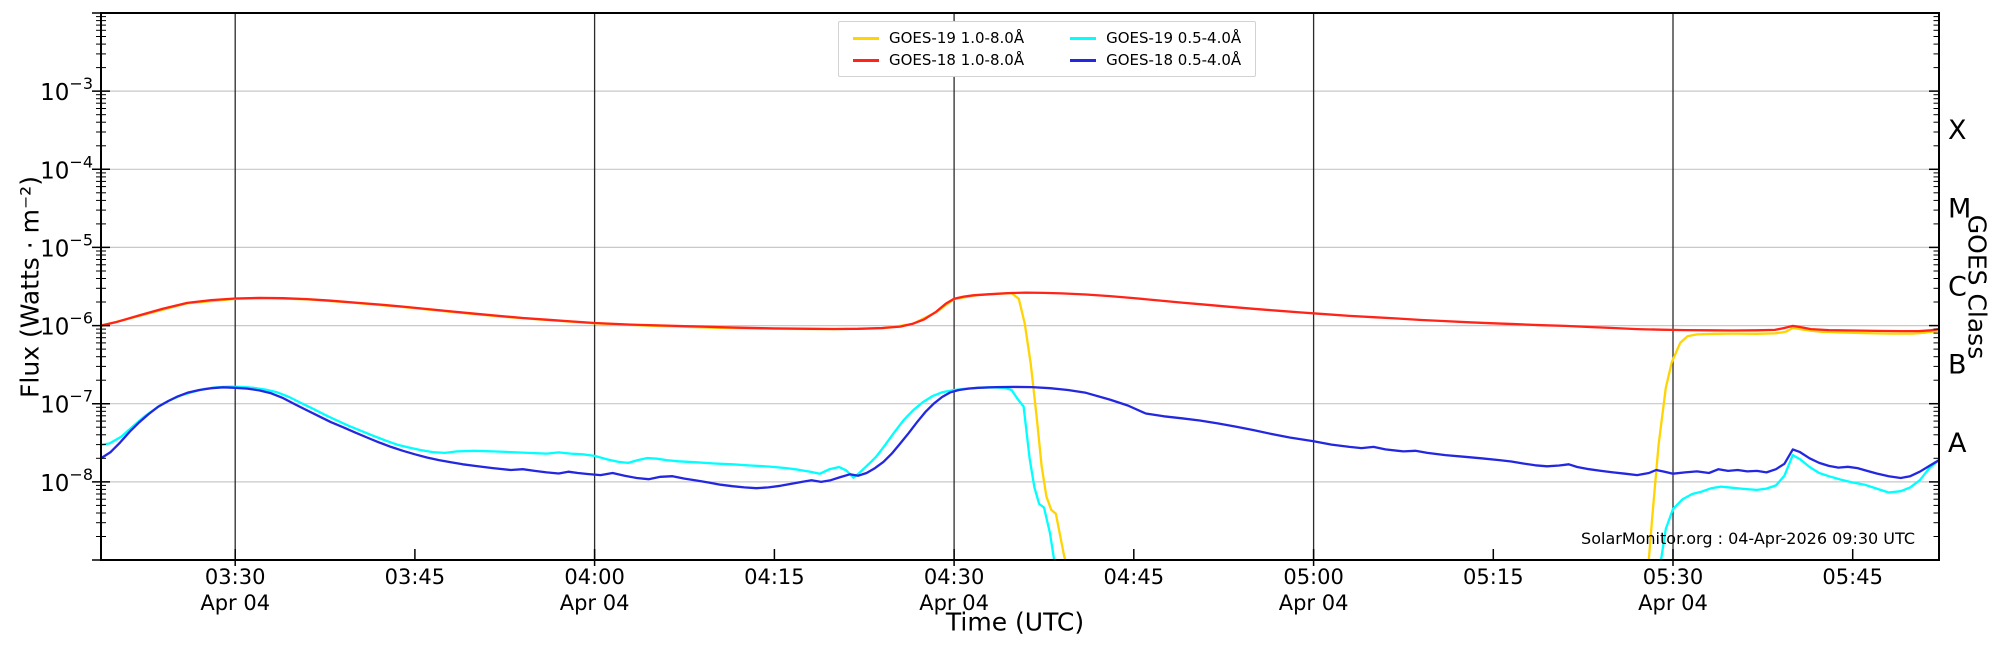 The width and height of the screenshot is (2000, 650). What do you see at coordinates (1957, 443) in the screenshot?
I see `goes-class-letter: A` at bounding box center [1957, 443].